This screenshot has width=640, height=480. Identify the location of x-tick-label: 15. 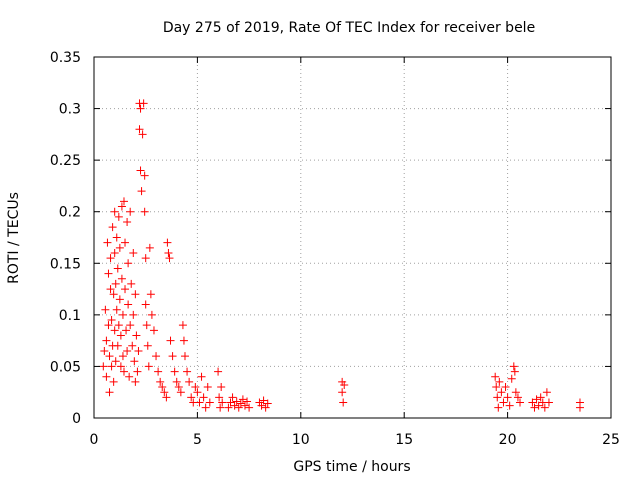
(404, 440).